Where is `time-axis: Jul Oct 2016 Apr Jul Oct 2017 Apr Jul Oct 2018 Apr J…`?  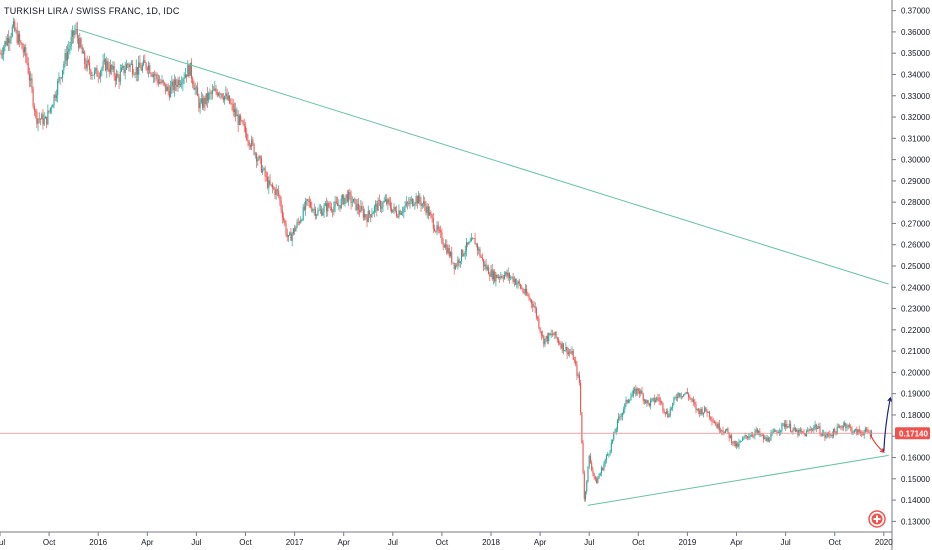
time-axis: Jul Oct 2016 Apr Jul Oct 2017 Apr Jul Oct 2018 Apr J… is located at coordinates (446, 539).